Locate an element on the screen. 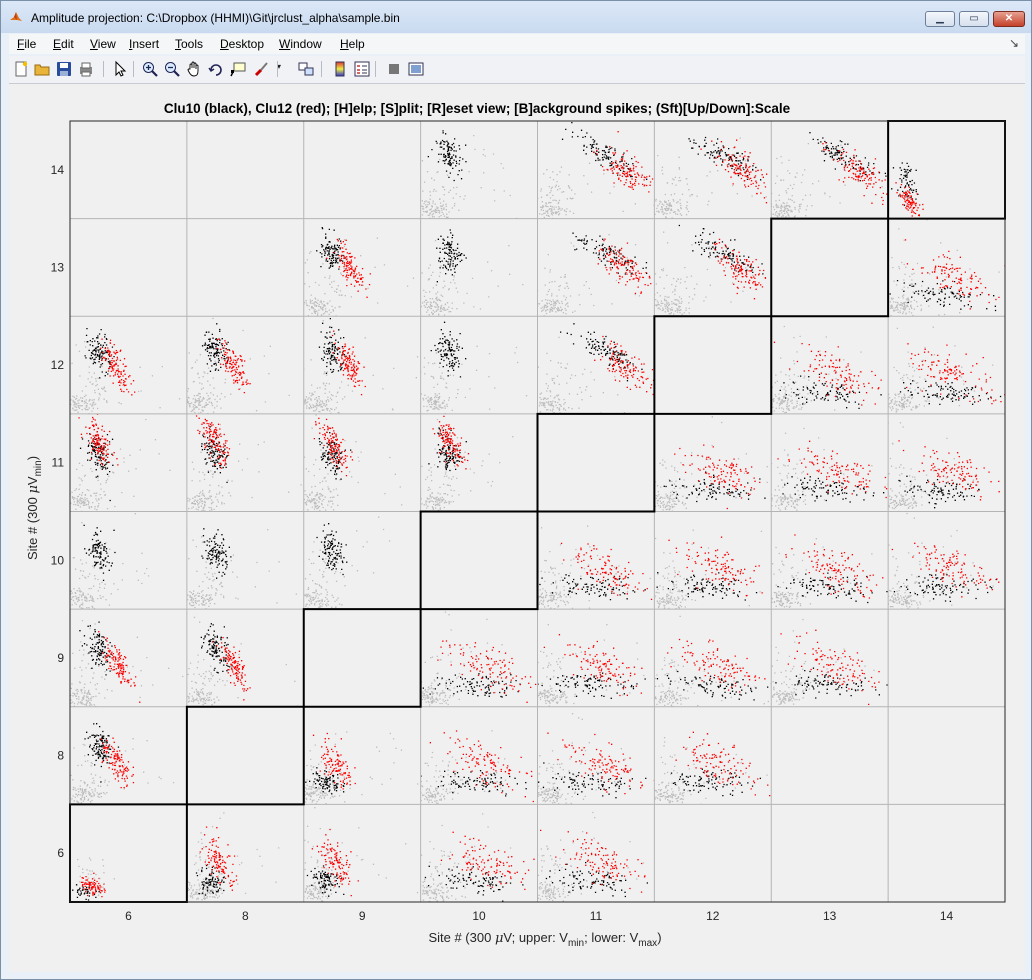  menu-window: Window is located at coordinates (300, 44).